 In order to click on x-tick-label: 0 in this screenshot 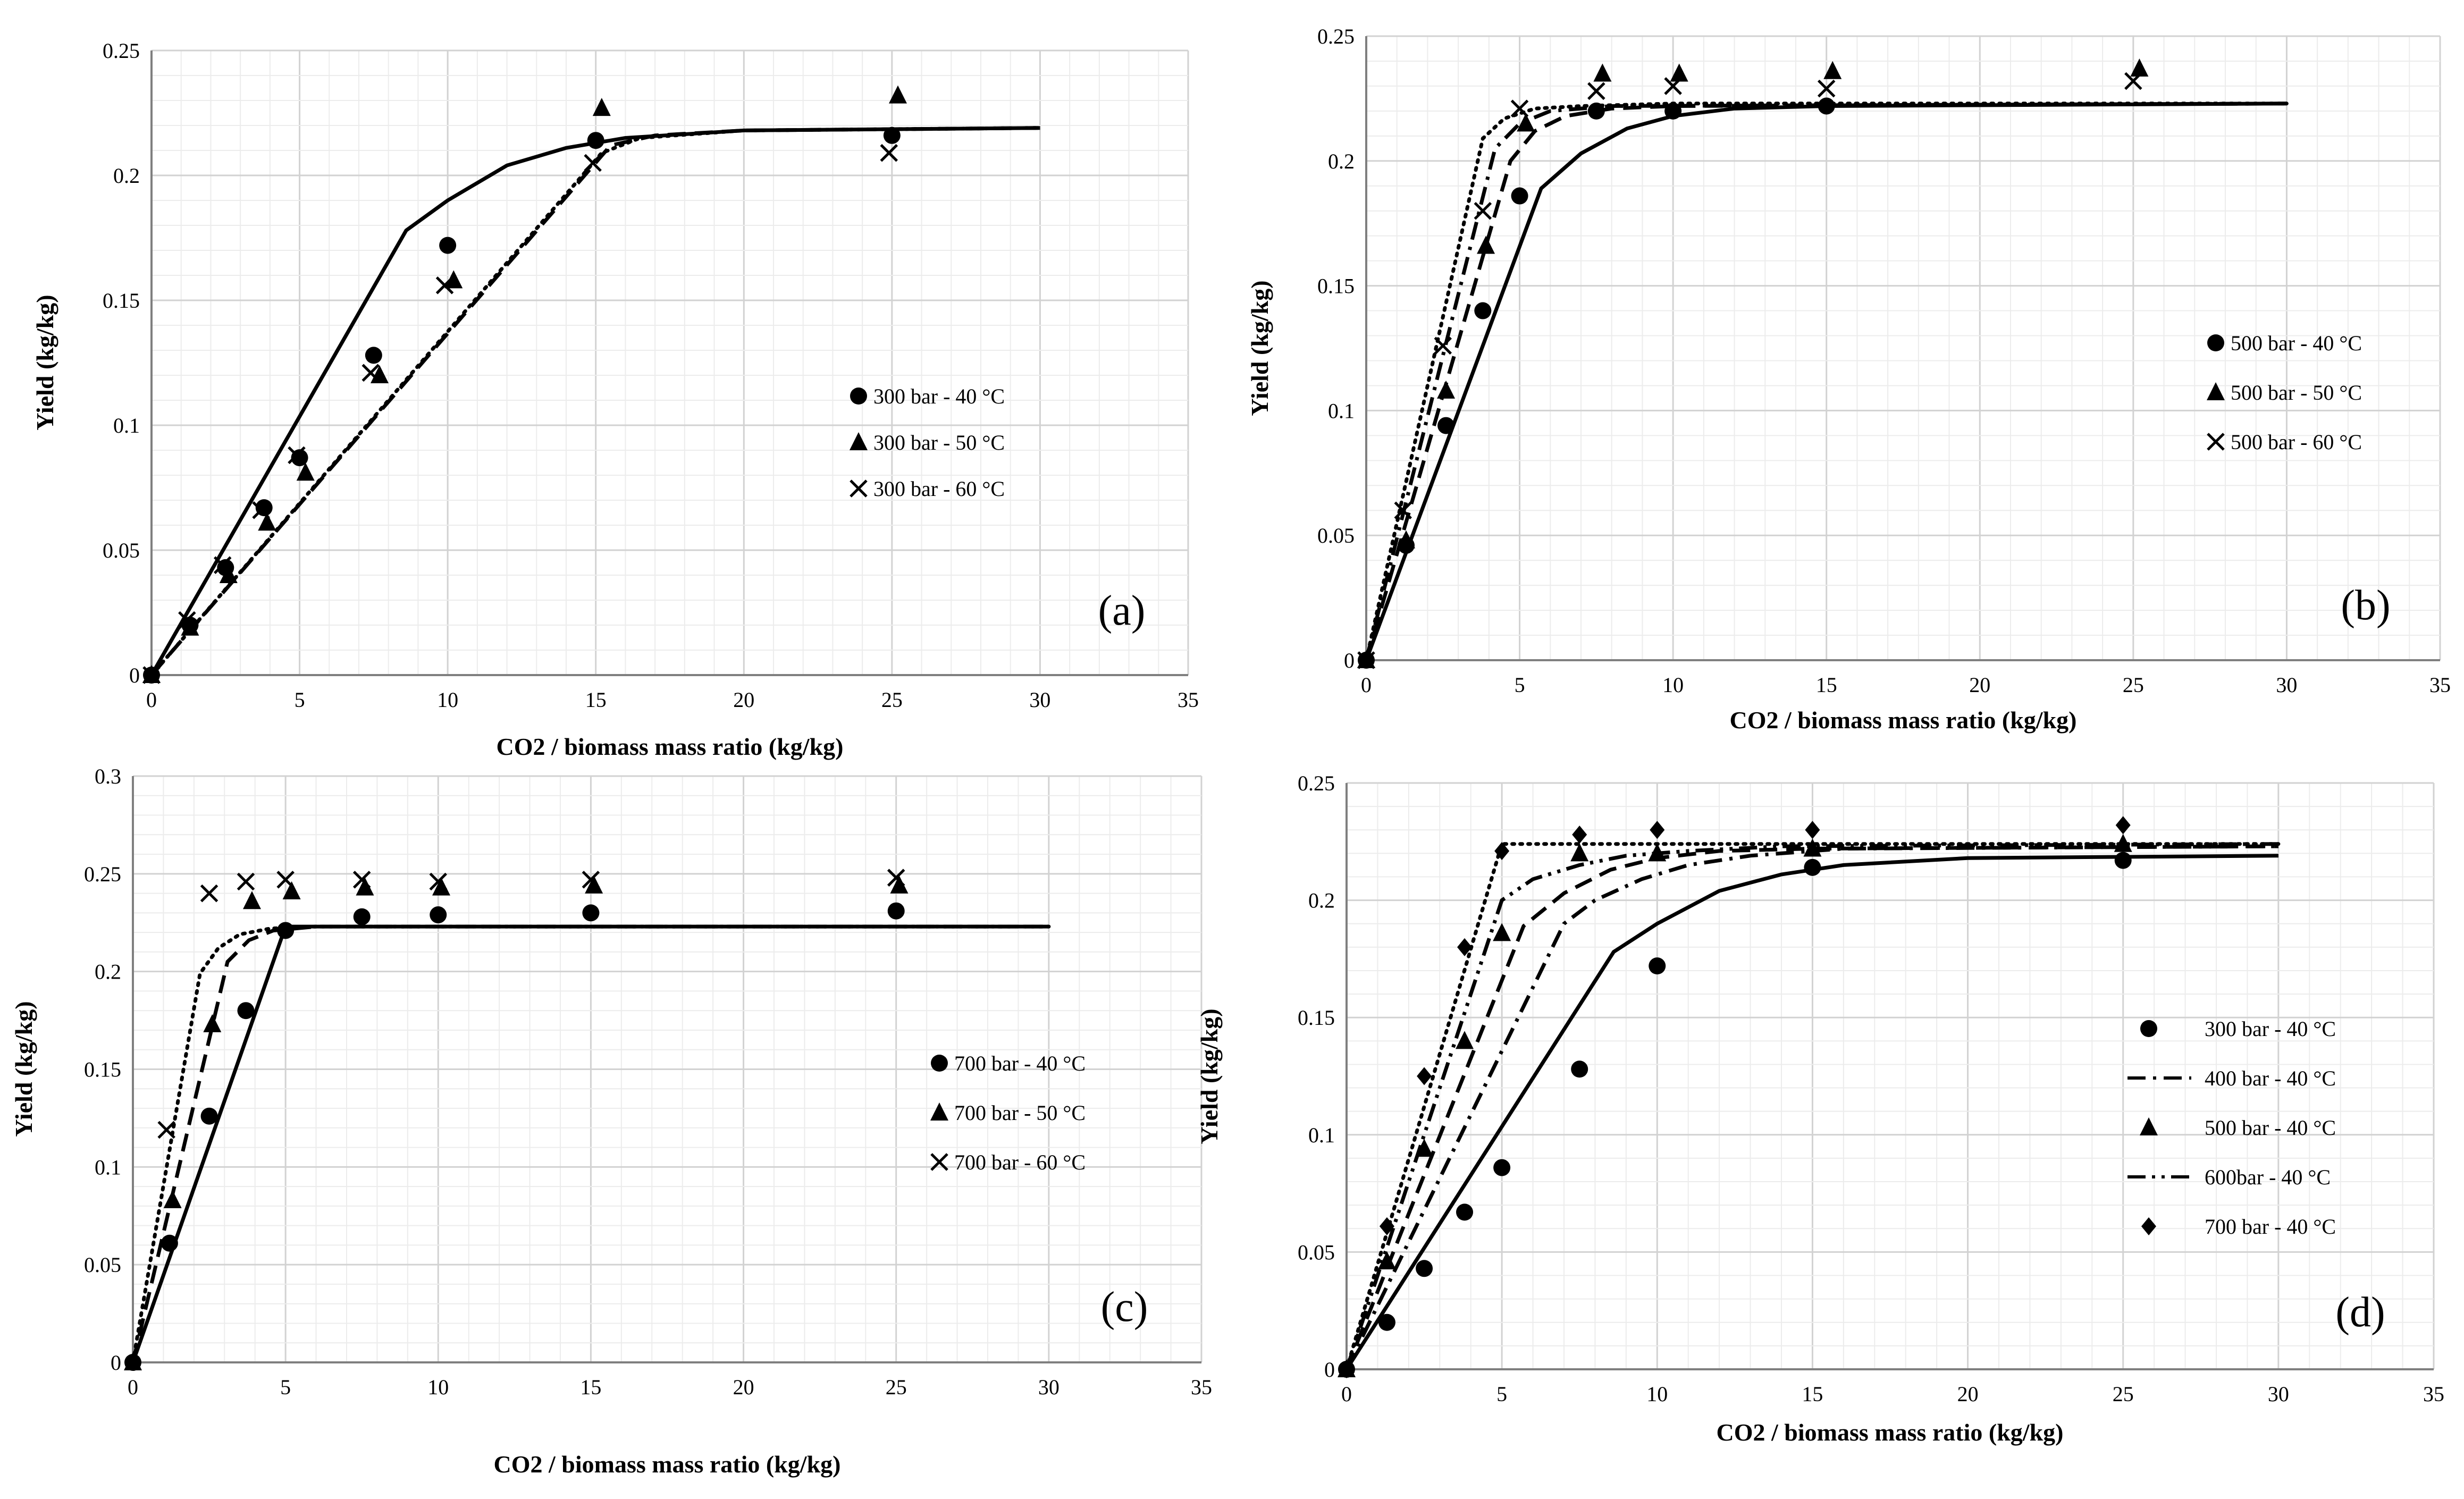, I will do `click(1346, 1394)`.